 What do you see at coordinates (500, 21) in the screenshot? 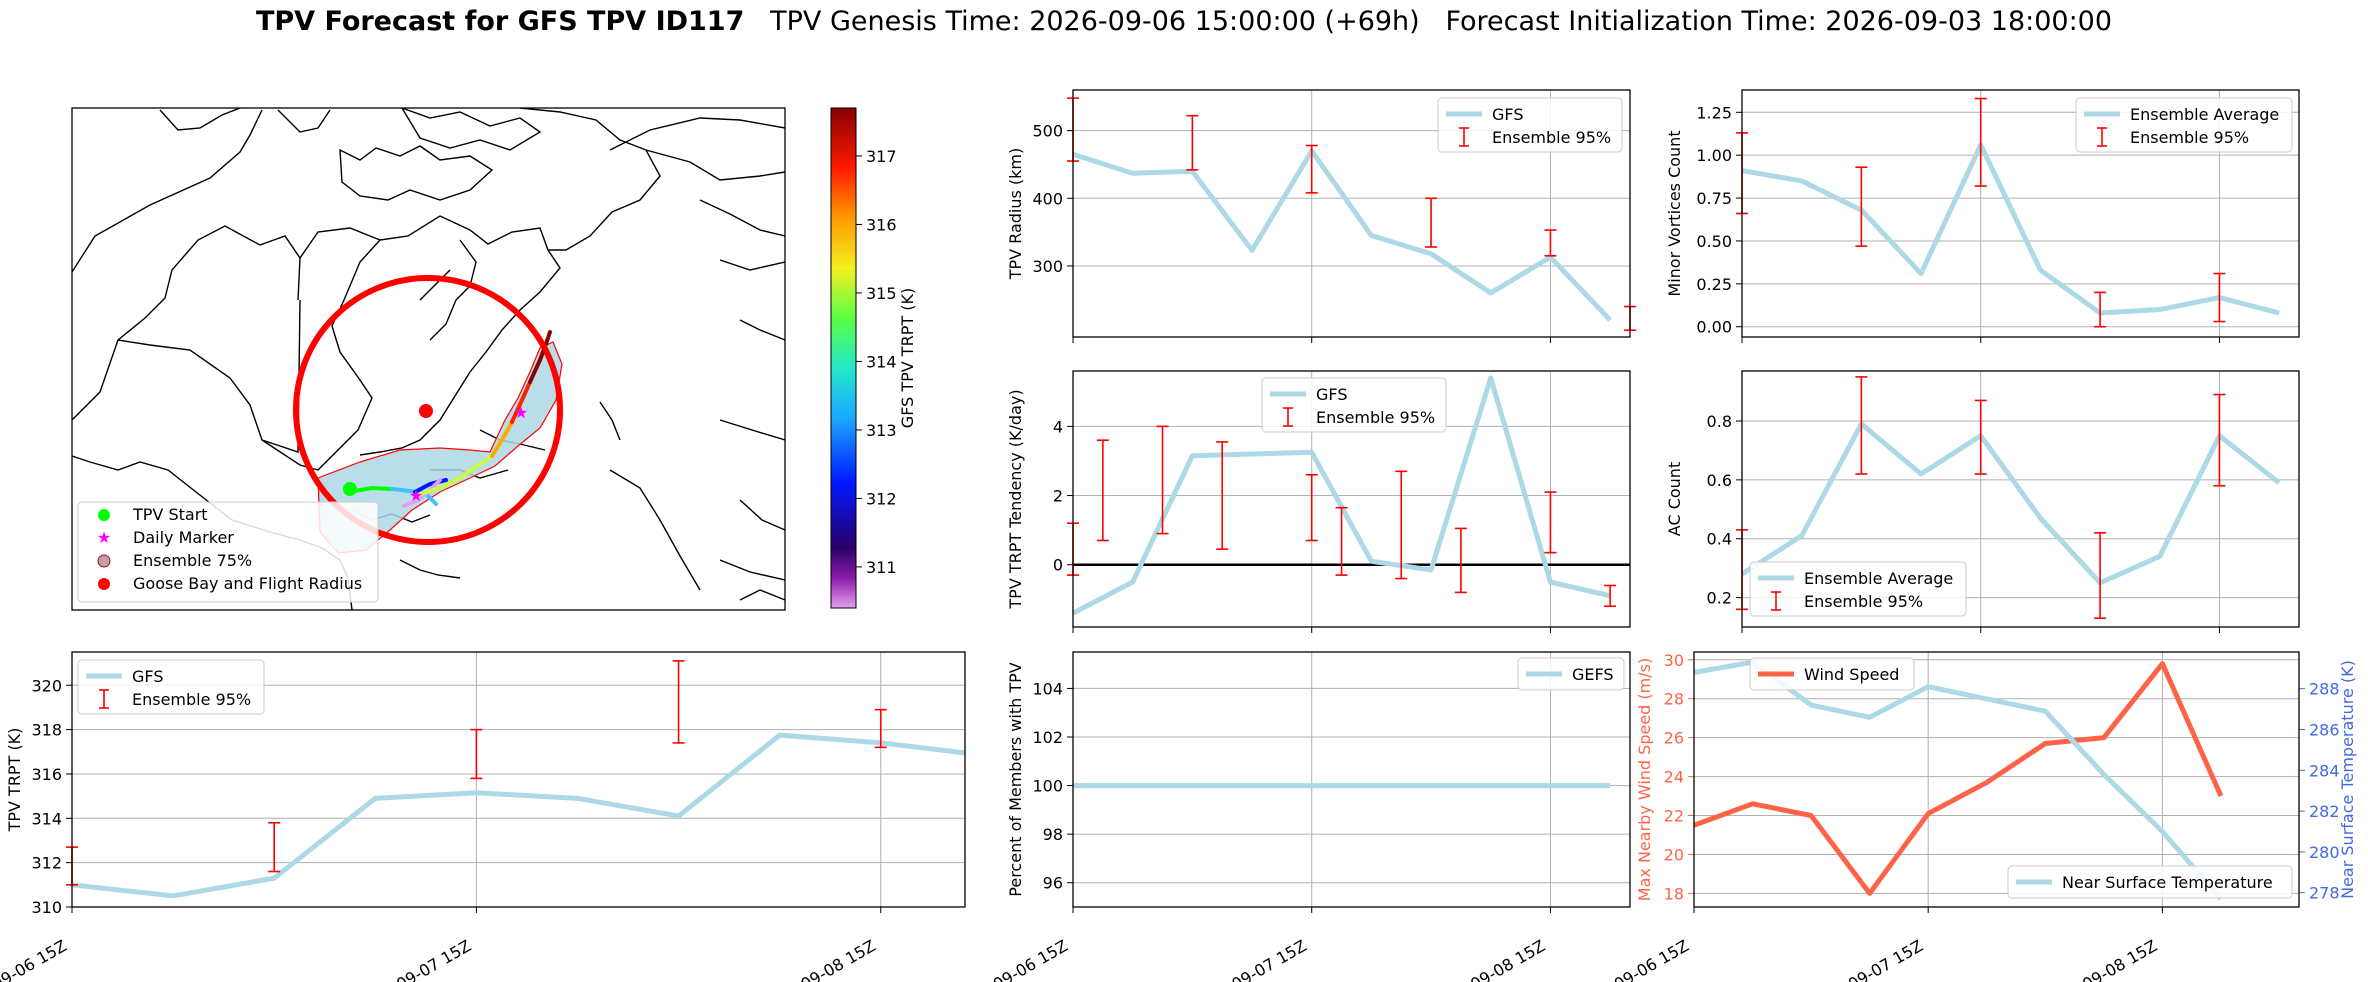
I see `title-main: TPV Forecast for GFS TPV ID117` at bounding box center [500, 21].